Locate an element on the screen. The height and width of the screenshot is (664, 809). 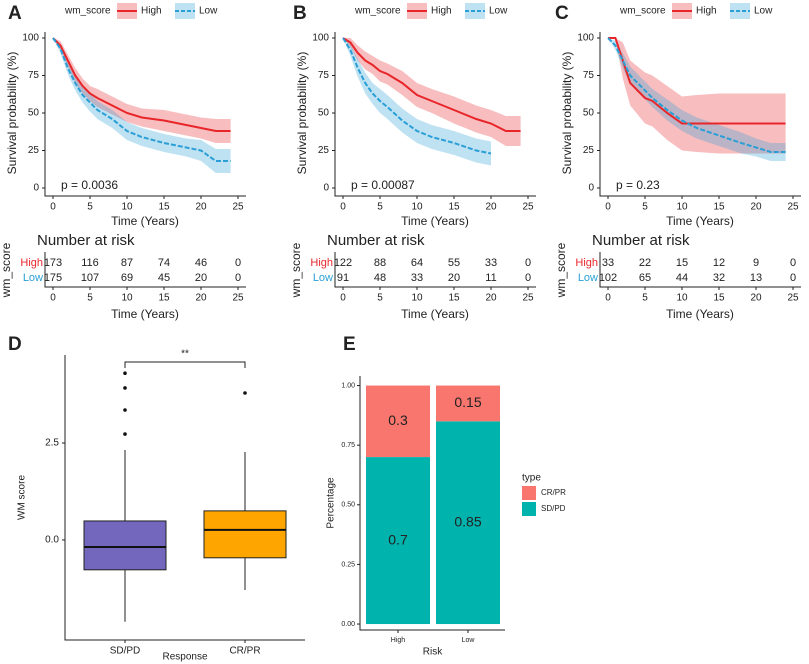
risk-count: 46 is located at coordinates (201, 263).